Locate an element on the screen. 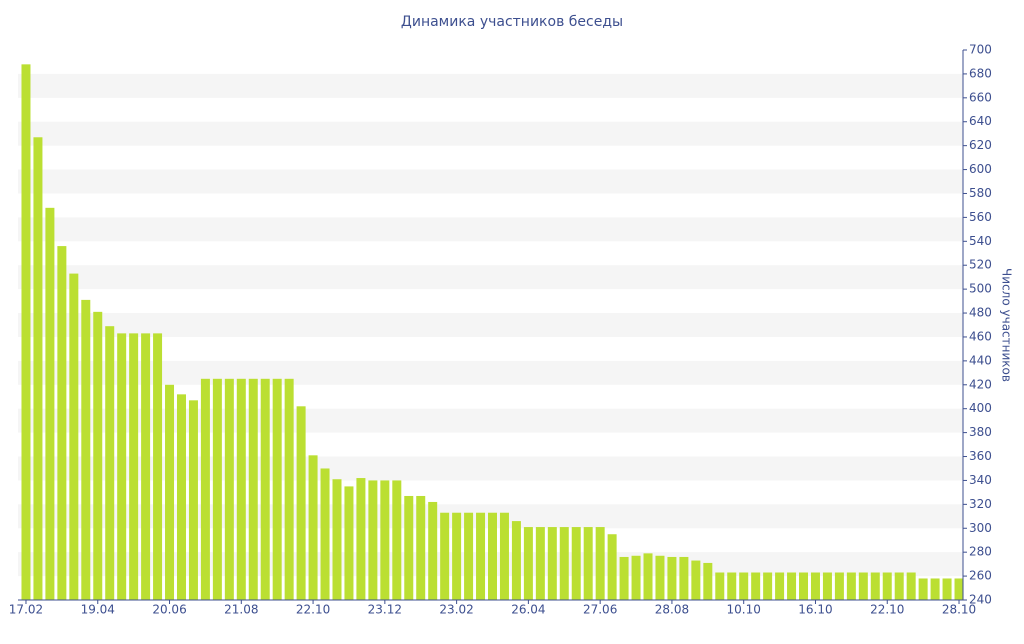 Image resolution: width=1024 pixels, height=644 pixels. y-tick-label: 580 is located at coordinates (980, 193).